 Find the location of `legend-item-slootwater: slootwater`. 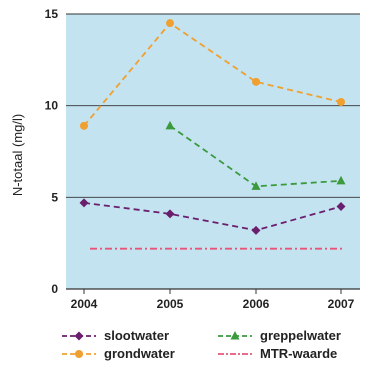

legend-item-slootwater: slootwater is located at coordinates (115, 335).